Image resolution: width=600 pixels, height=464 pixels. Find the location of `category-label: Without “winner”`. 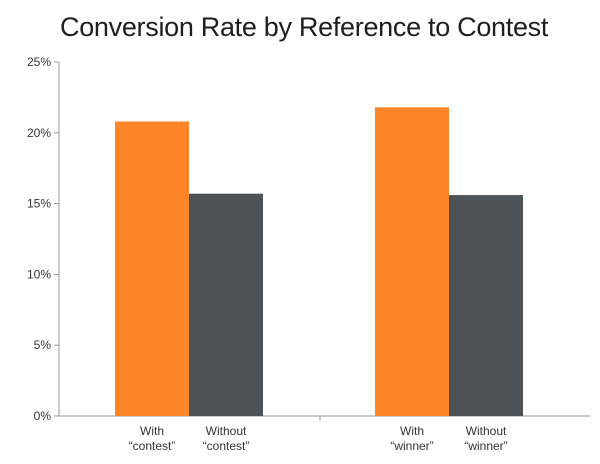

category-label: Without “winner” is located at coordinates (485, 438).